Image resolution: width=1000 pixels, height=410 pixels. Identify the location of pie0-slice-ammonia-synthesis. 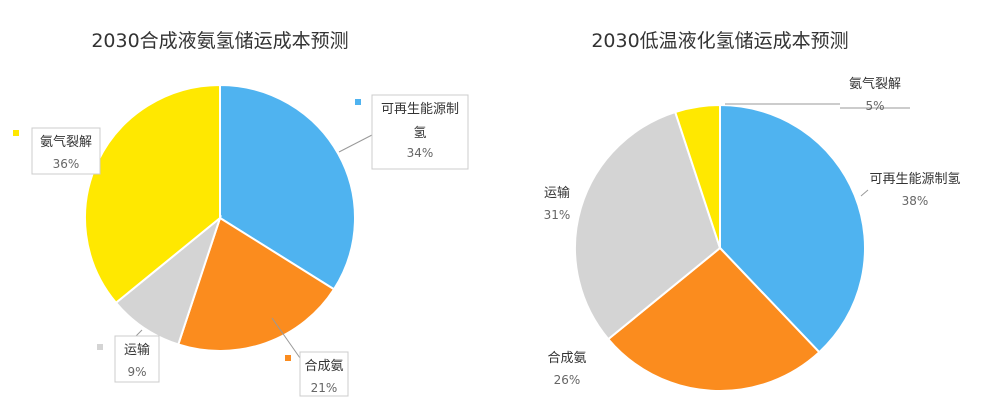
(256, 284).